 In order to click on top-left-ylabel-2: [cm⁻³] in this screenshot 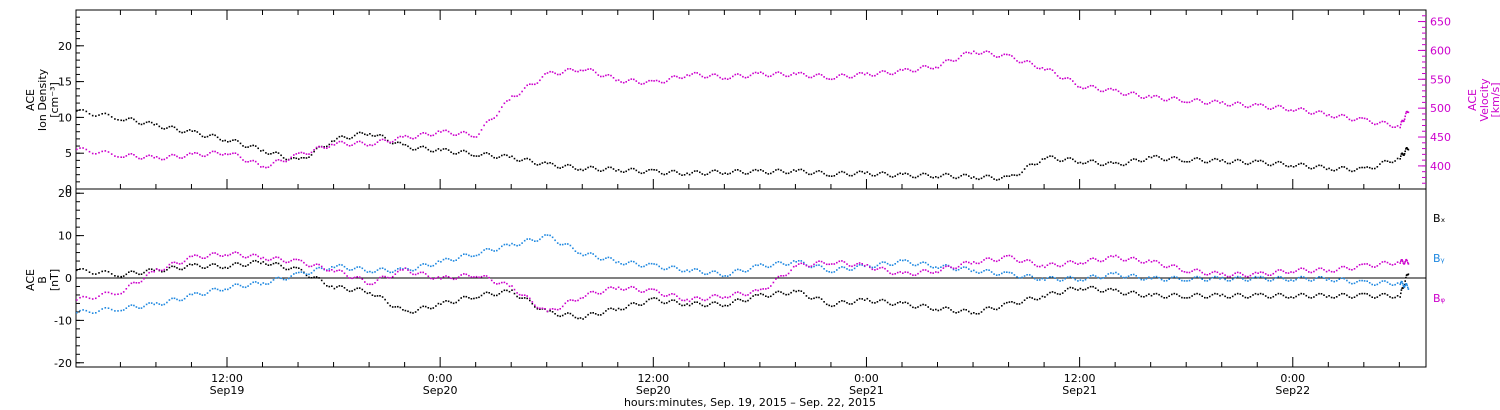, I will do `click(54, 100)`.